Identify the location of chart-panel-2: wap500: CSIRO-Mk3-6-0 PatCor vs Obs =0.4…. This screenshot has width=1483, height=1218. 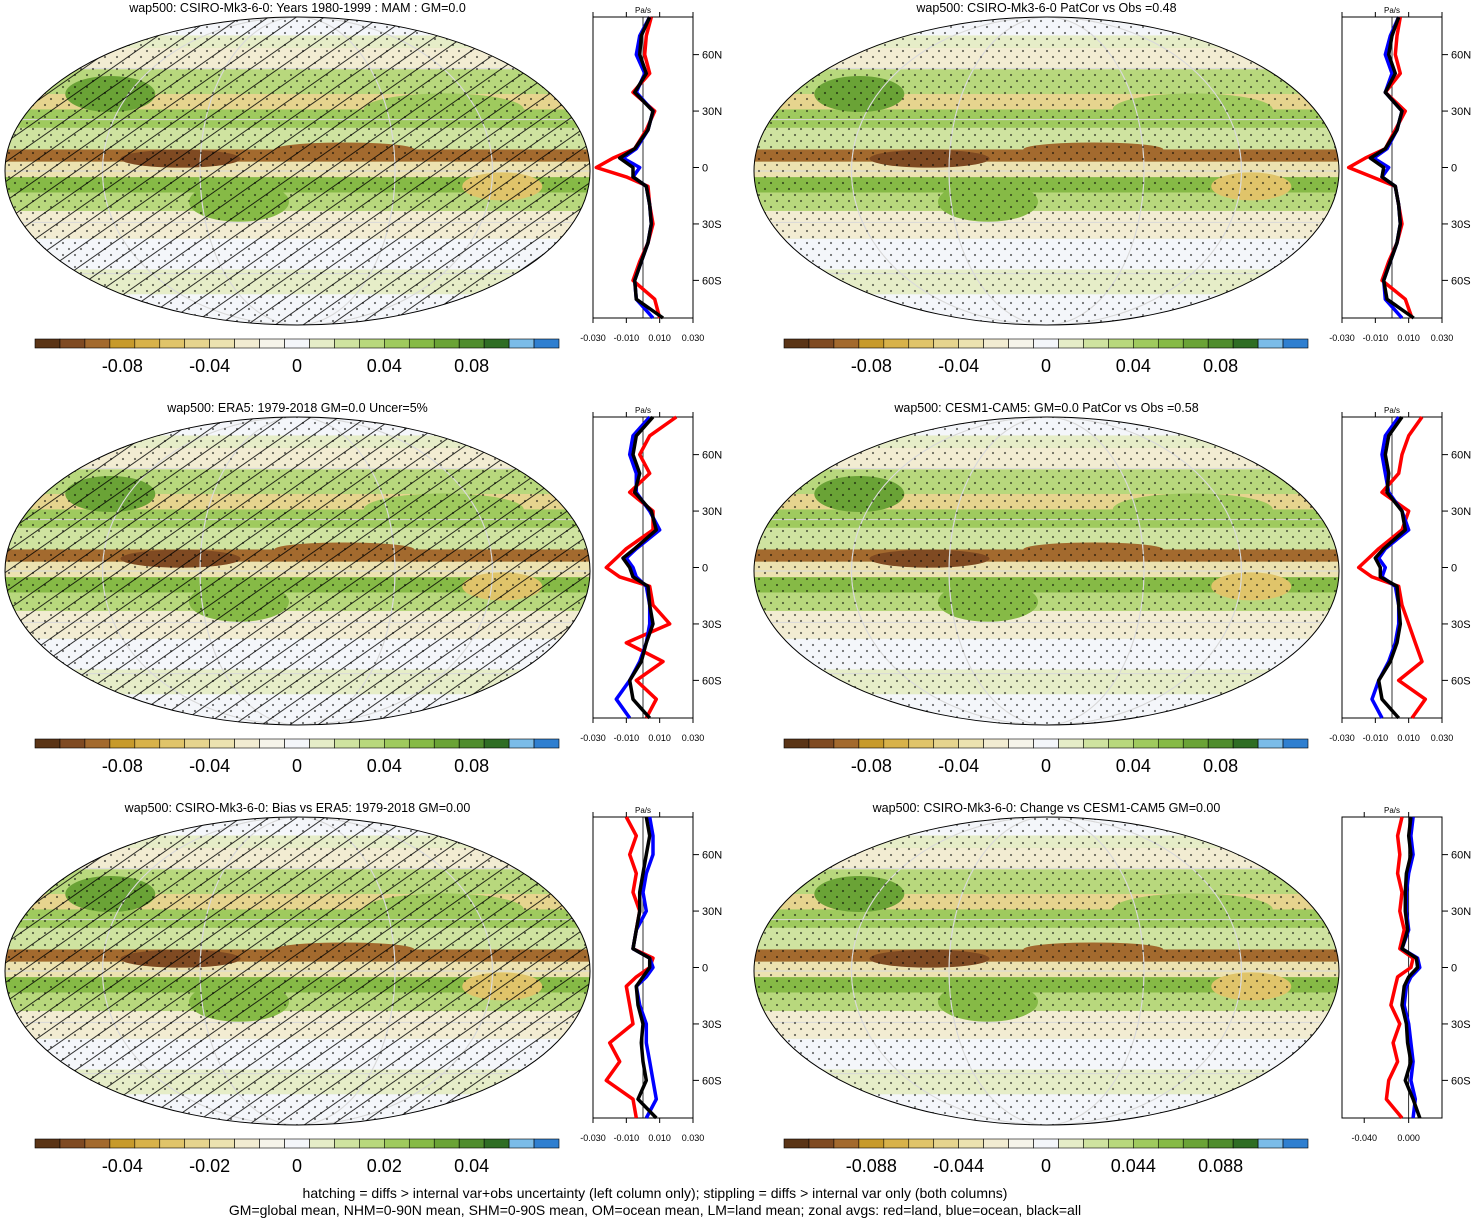
(1112, 188).